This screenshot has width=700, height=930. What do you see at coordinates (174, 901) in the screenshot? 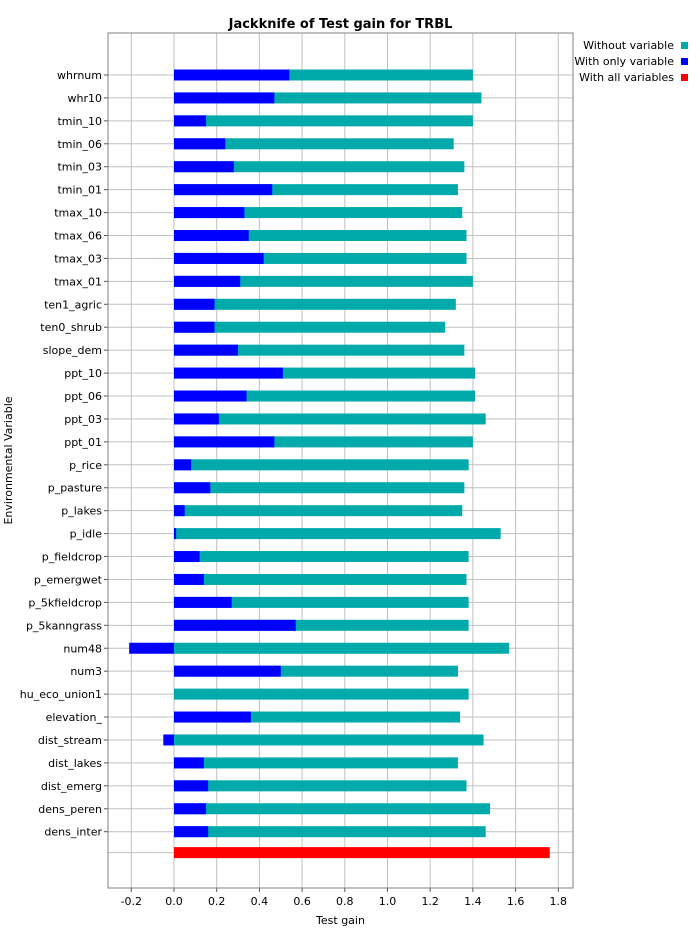
I see `x-tick-label: 0.0` at bounding box center [174, 901].